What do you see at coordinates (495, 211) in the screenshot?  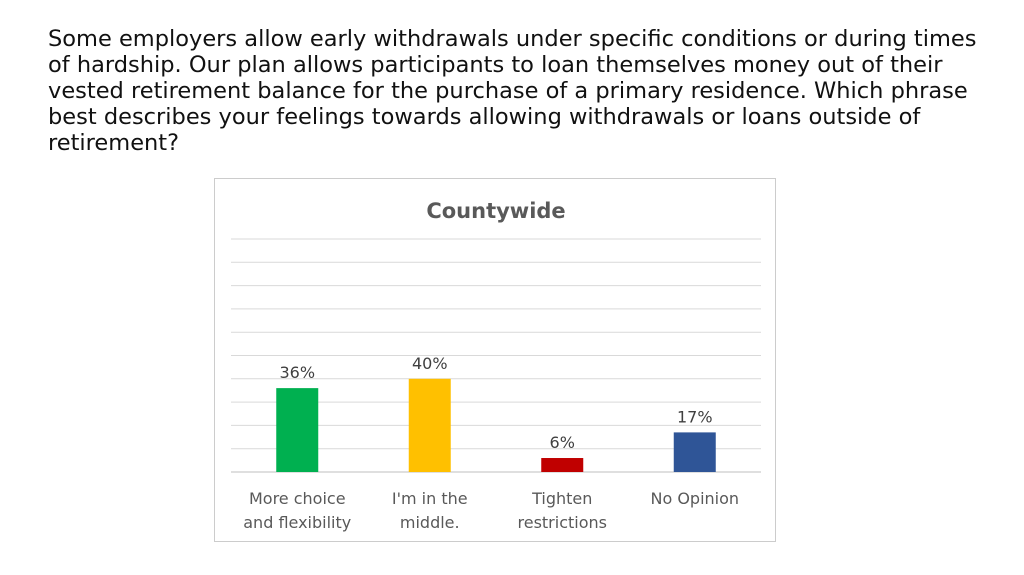 I see `chart-title: Countywide` at bounding box center [495, 211].